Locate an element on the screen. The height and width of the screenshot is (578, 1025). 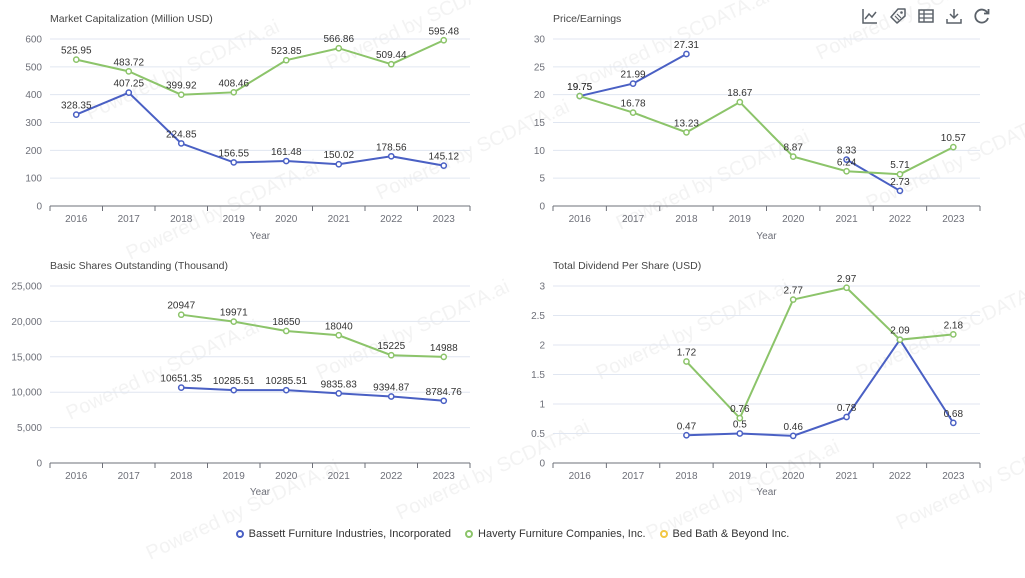
data-label: 8.33 is located at coordinates (847, 151).